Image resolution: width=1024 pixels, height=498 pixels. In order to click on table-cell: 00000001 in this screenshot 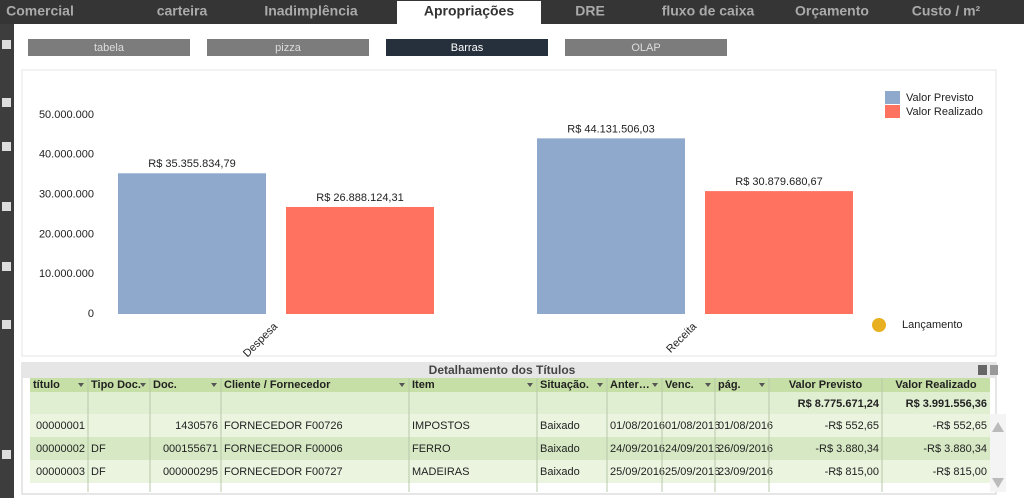, I will do `click(60, 426)`.